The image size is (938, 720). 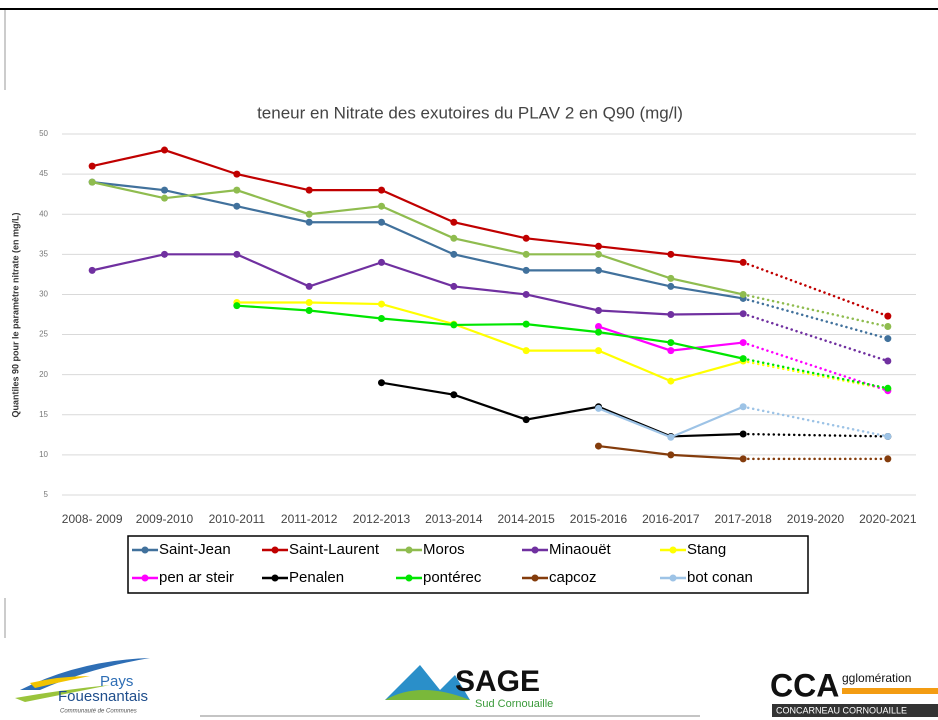 What do you see at coordinates (444, 549) in the screenshot?
I see `legend-label: Moros` at bounding box center [444, 549].